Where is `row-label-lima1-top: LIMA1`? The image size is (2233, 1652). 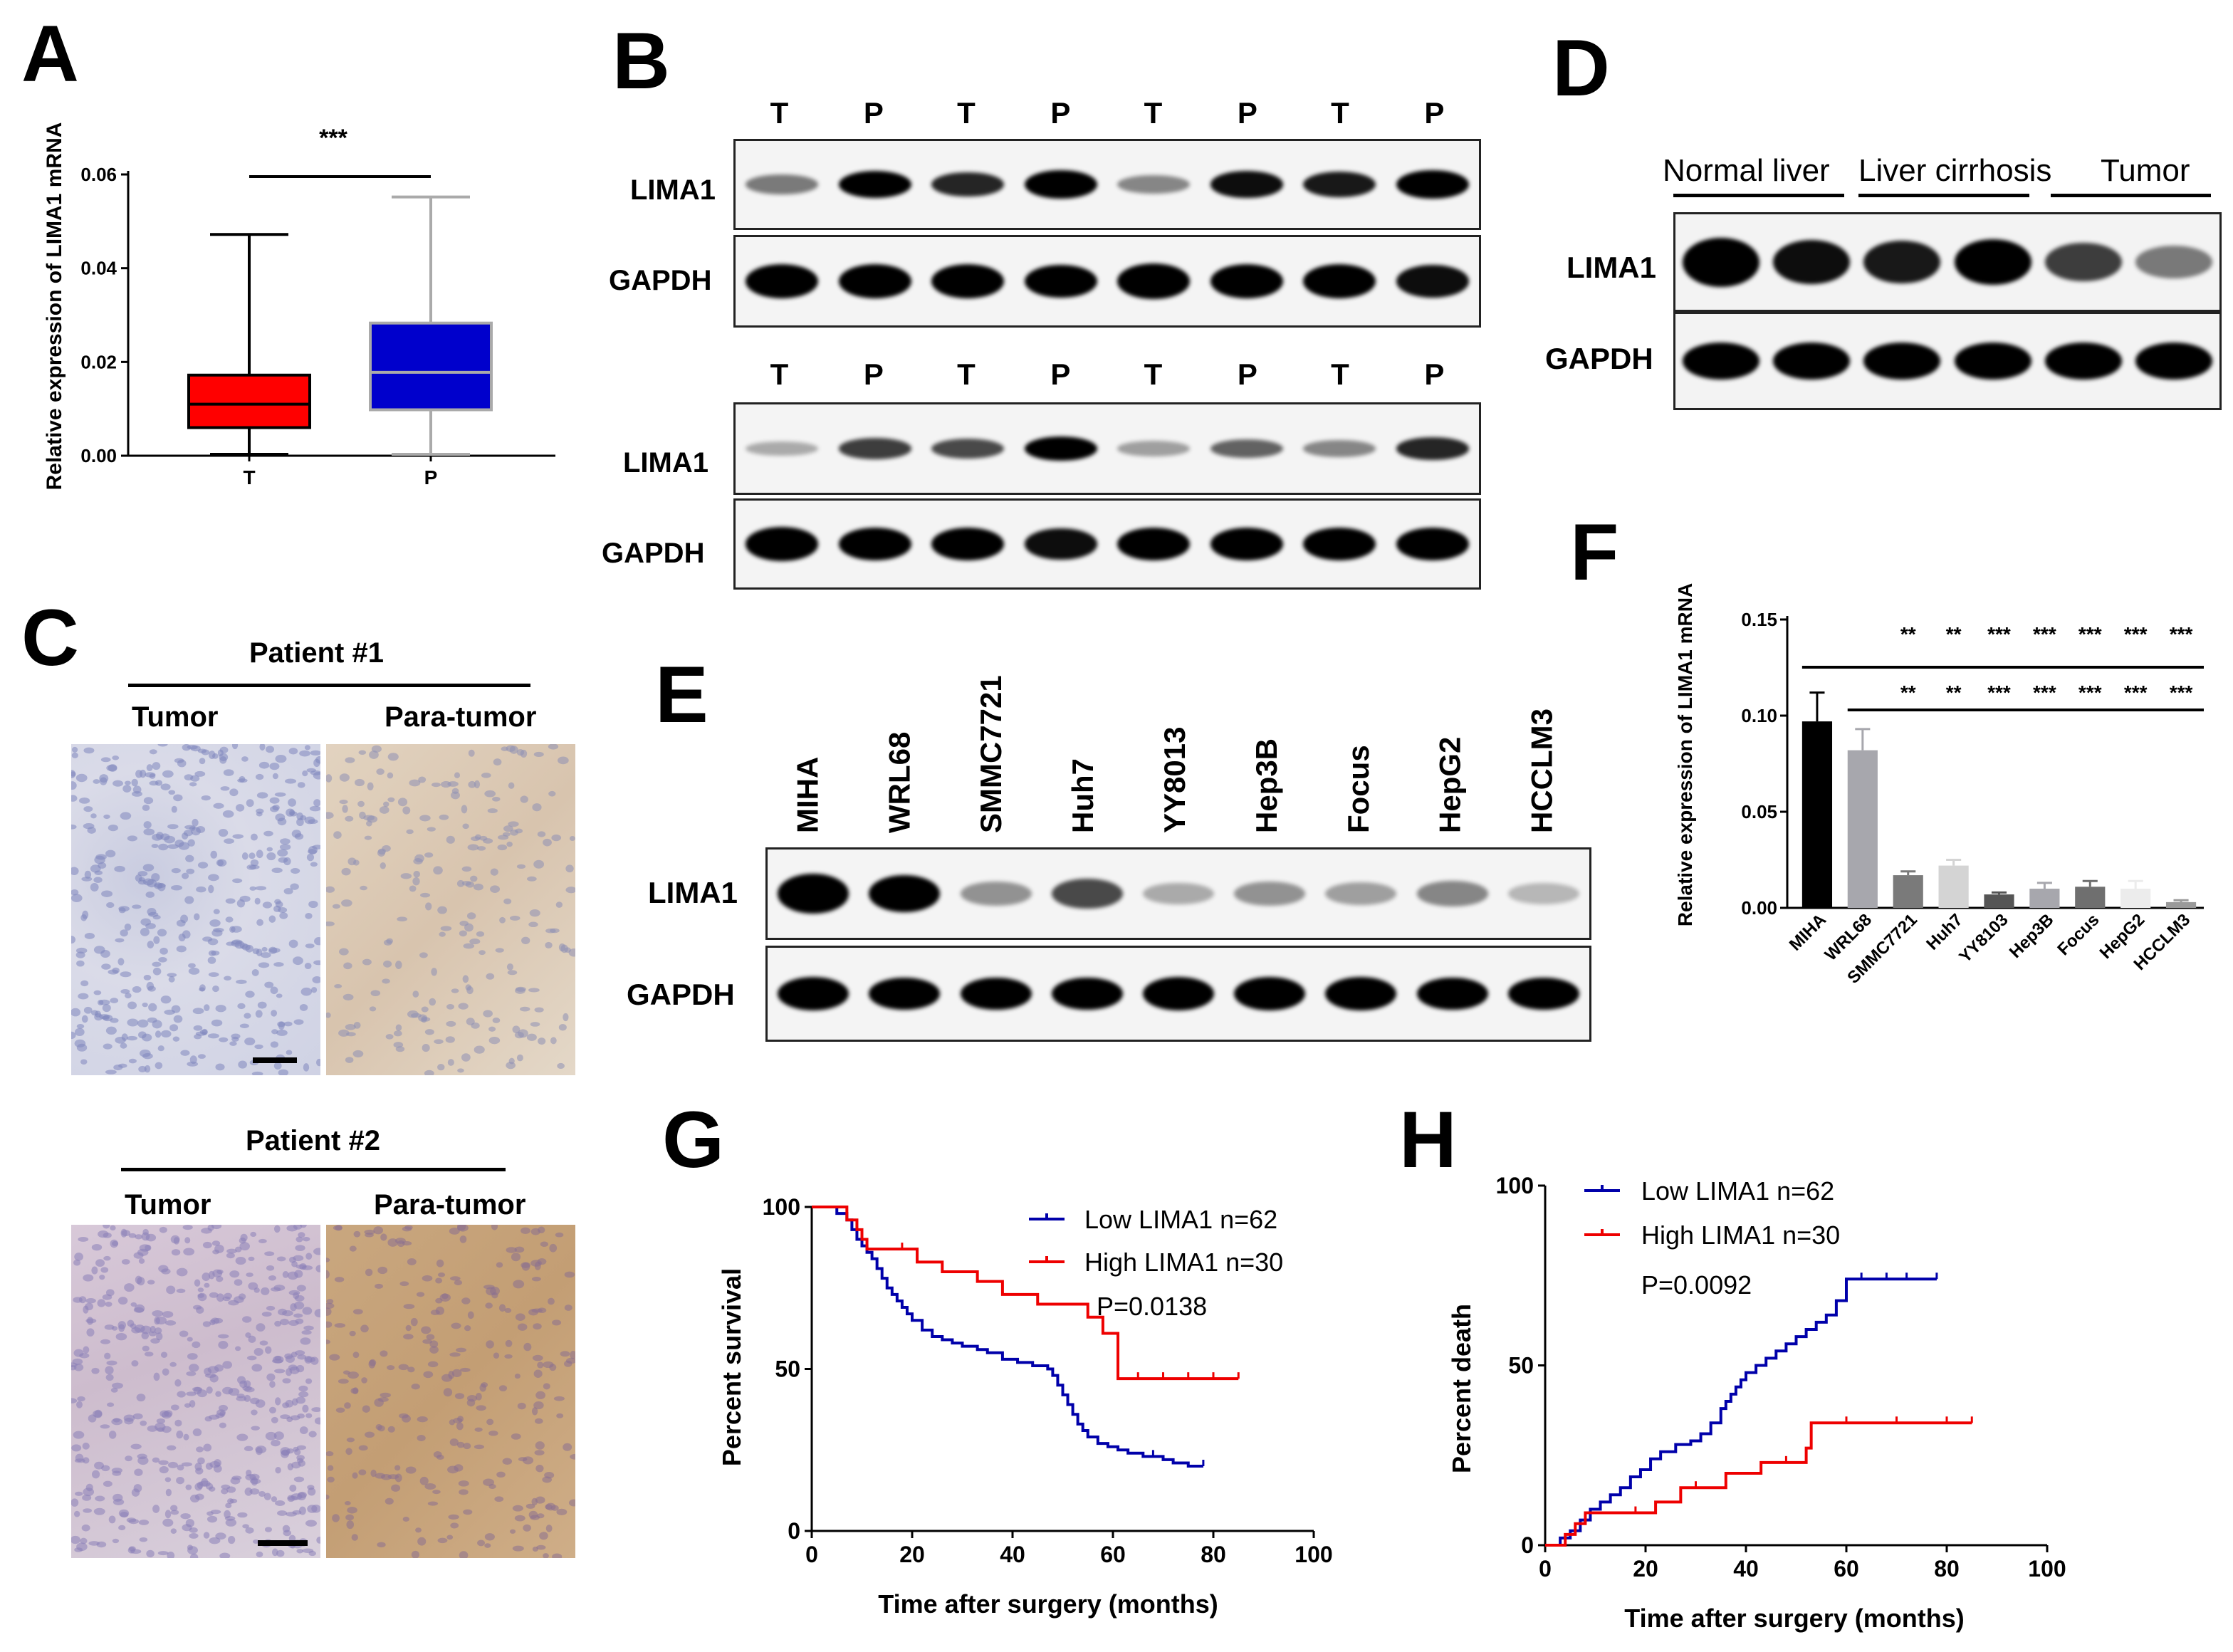 row-label-lima1-top: LIMA1 is located at coordinates (673, 190).